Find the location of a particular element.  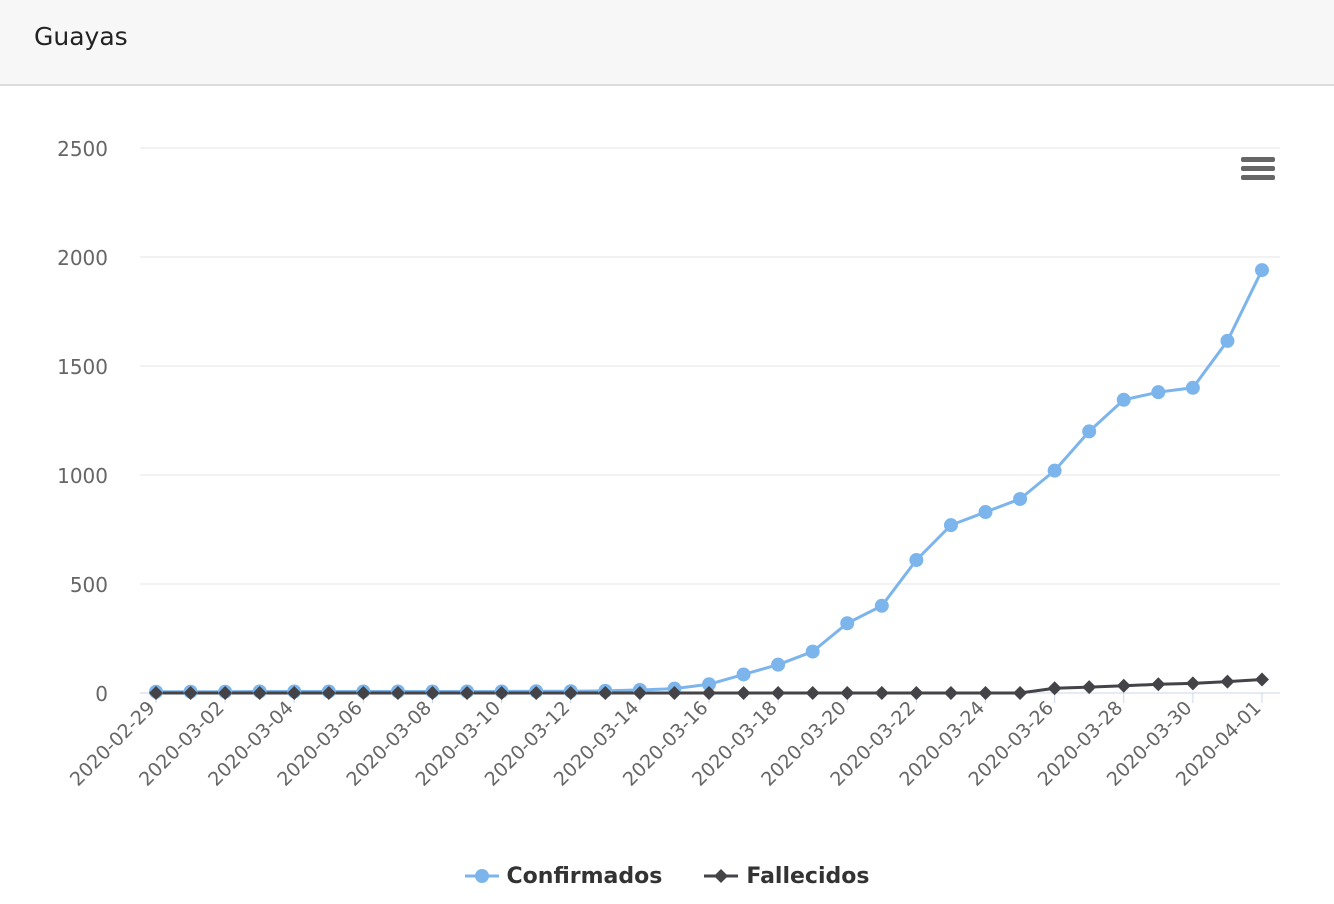

y-tick-label: 2000 is located at coordinates (82, 258).